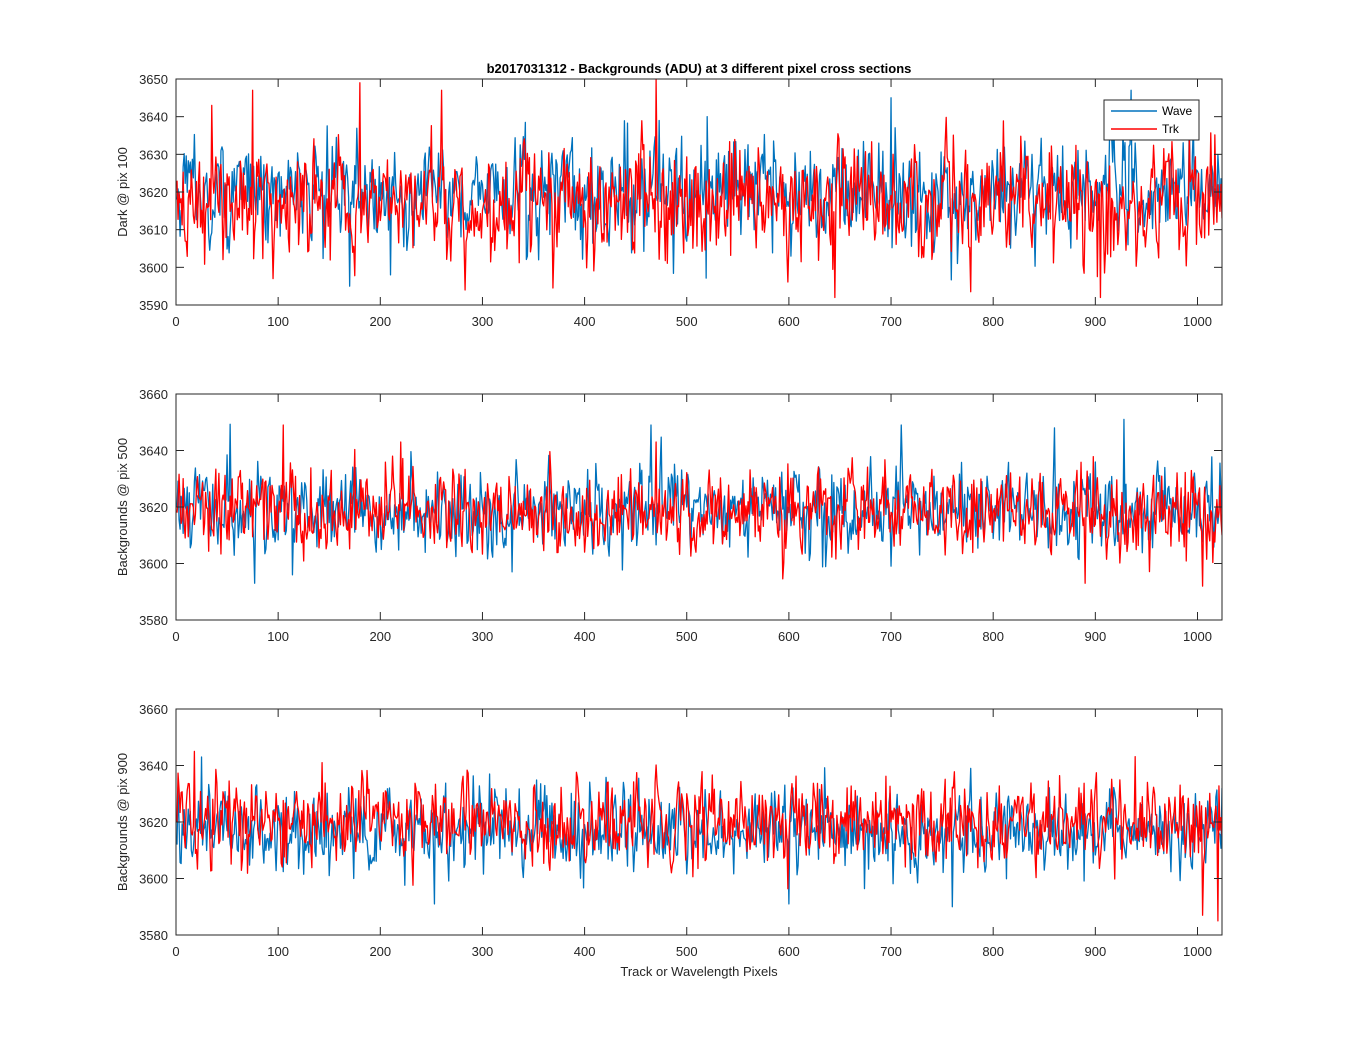  Describe the element at coordinates (1177, 111) in the screenshot. I see `legend-label-wave: Wave` at that location.